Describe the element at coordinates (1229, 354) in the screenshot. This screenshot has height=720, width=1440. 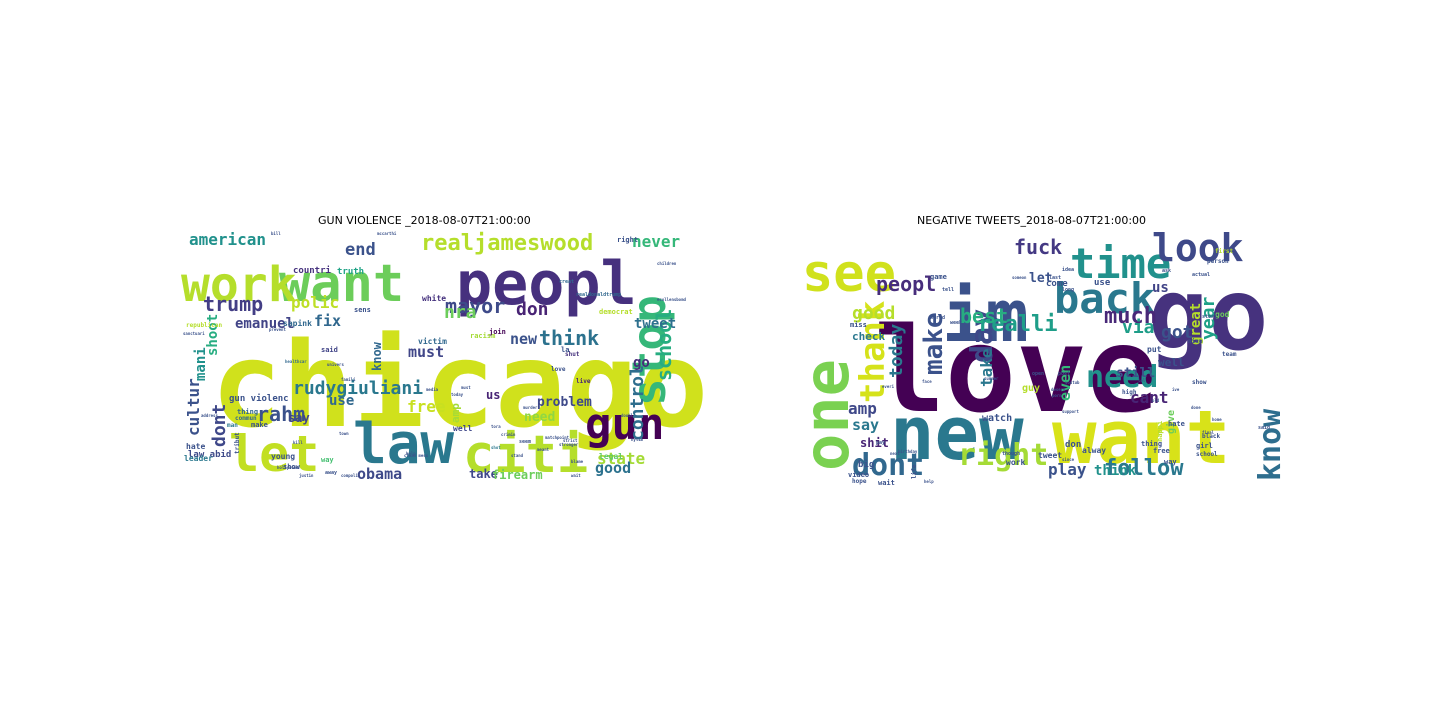
I see `cloud-word: team` at that location.